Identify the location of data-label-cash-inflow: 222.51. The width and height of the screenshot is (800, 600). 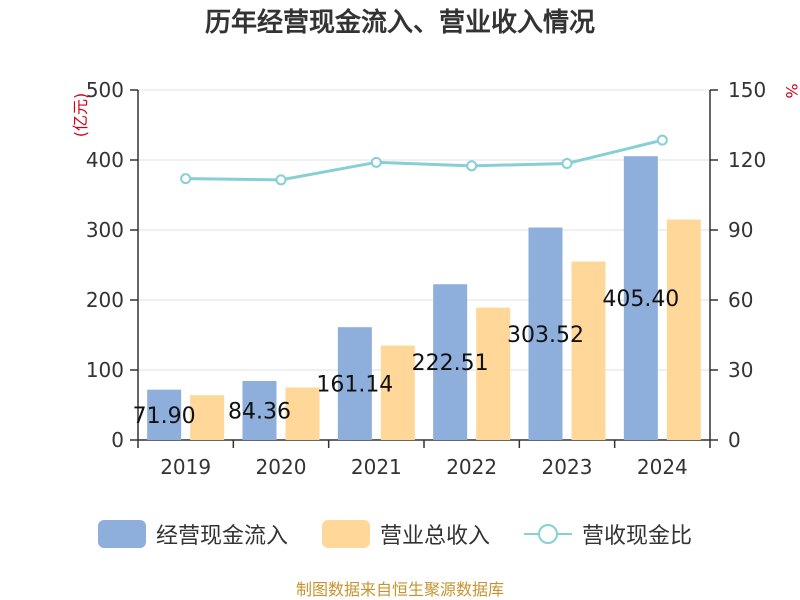
(450, 363).